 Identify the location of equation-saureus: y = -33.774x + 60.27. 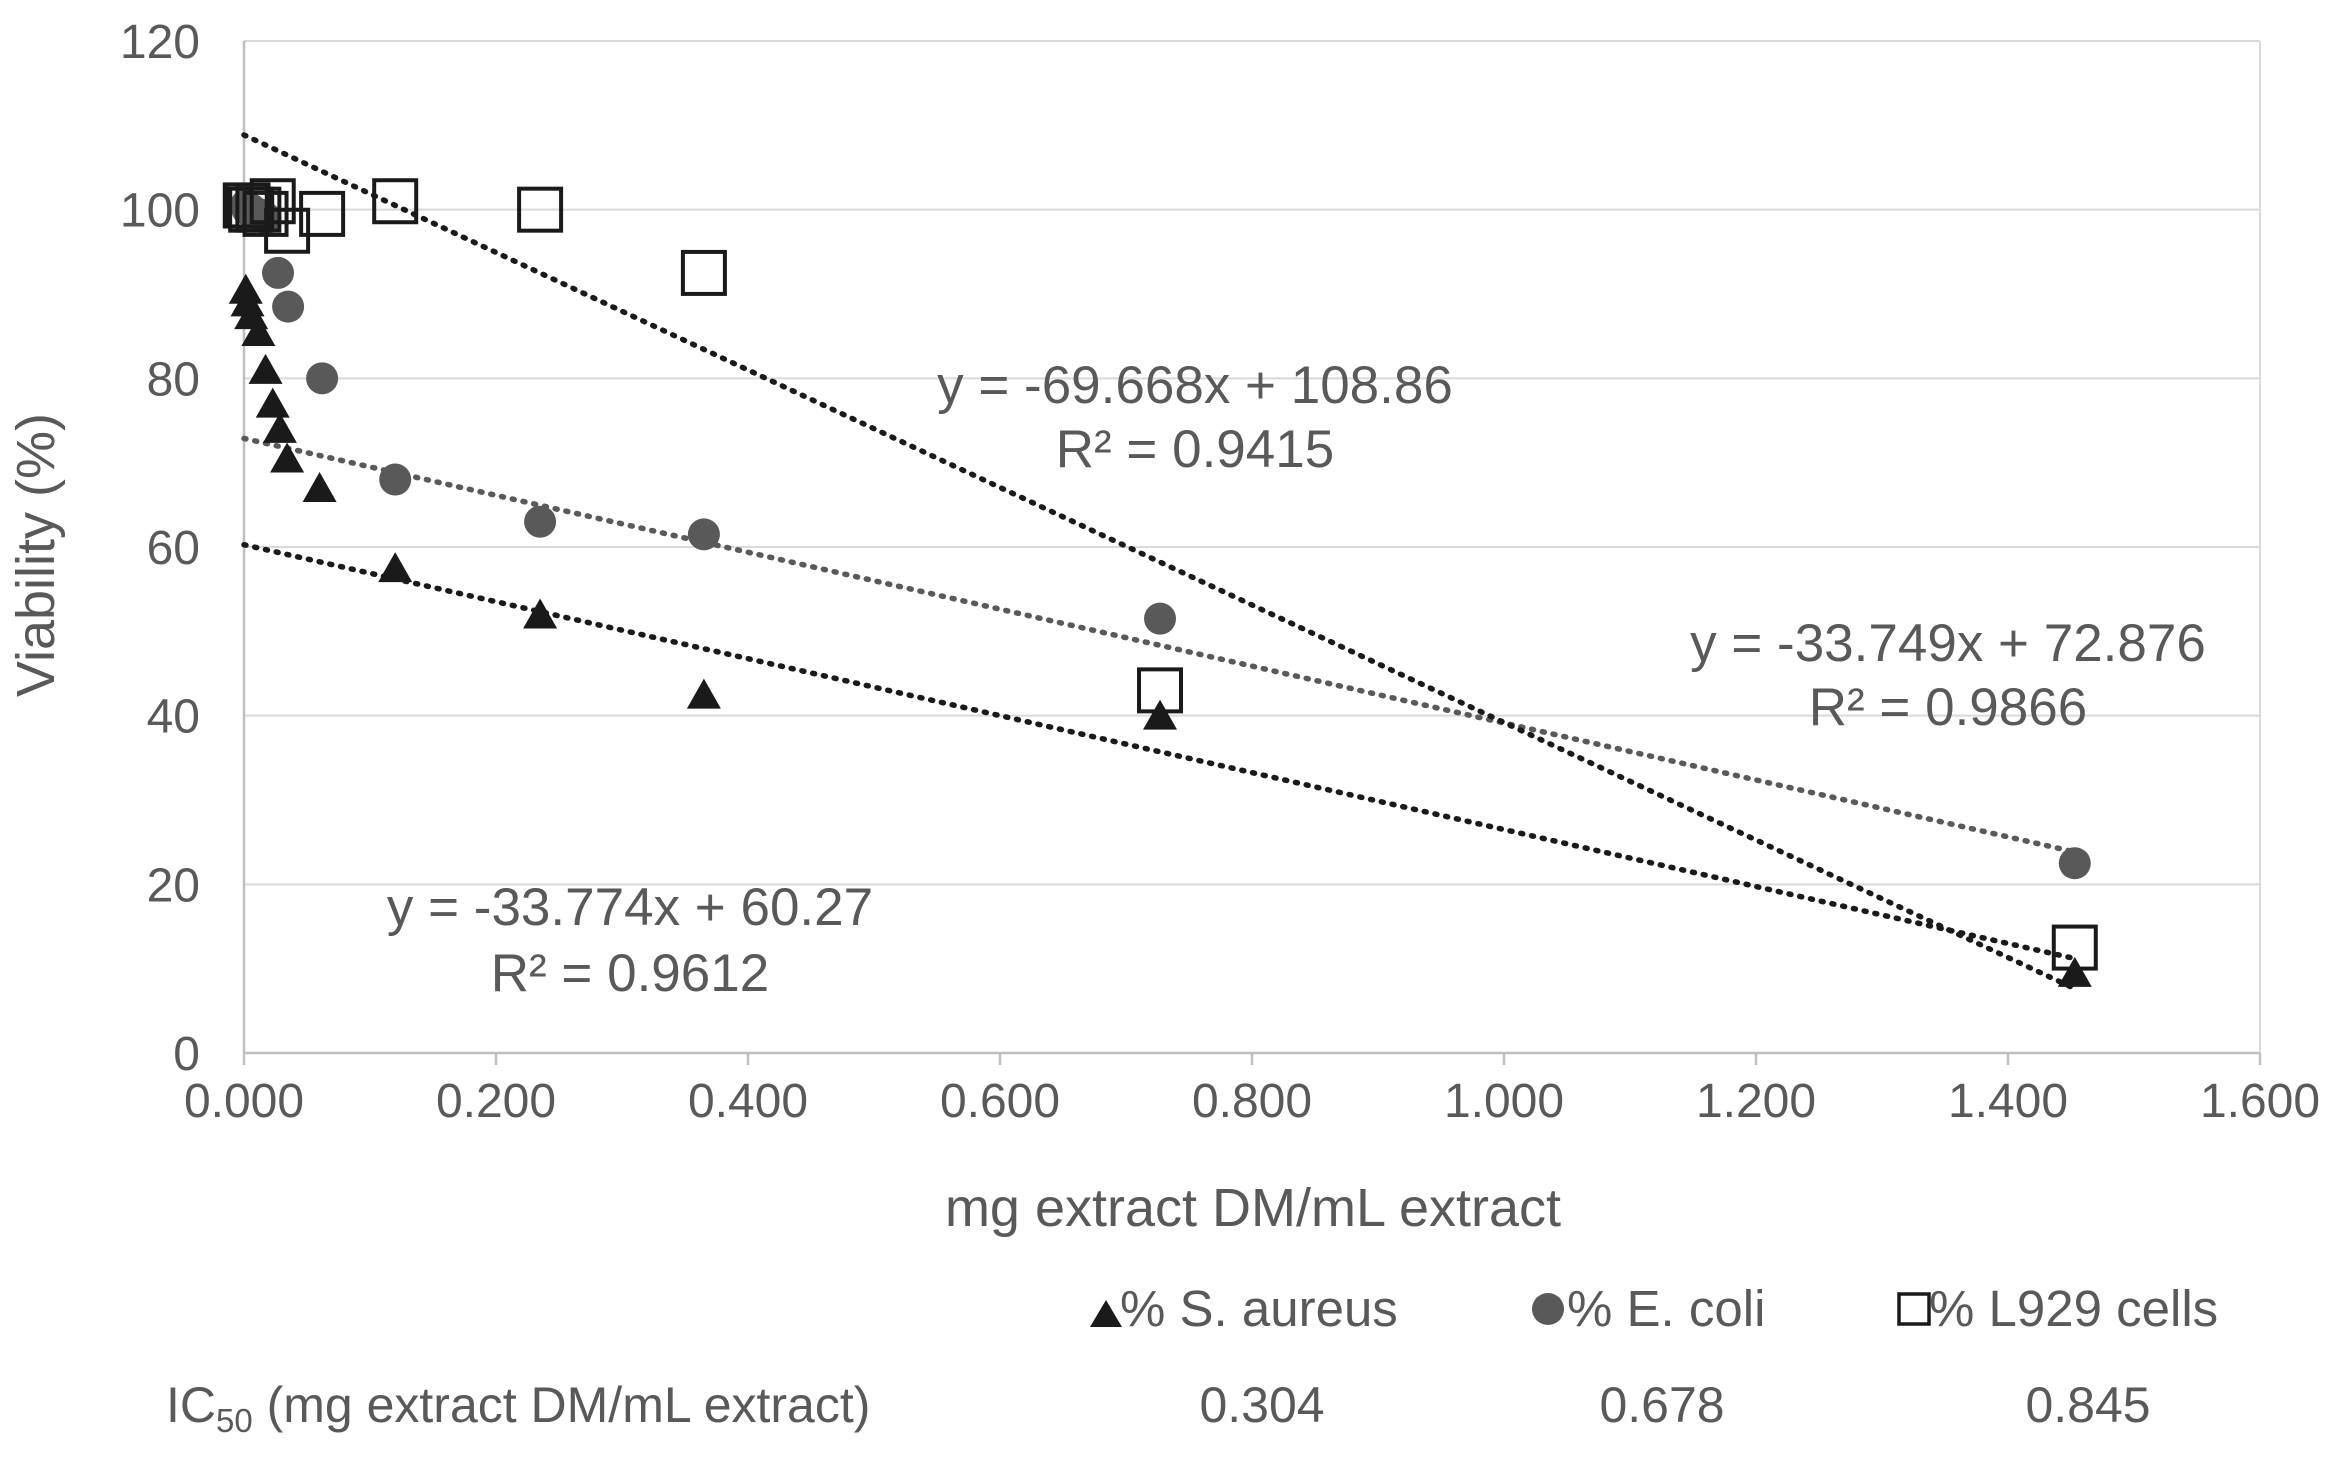
(630, 907).